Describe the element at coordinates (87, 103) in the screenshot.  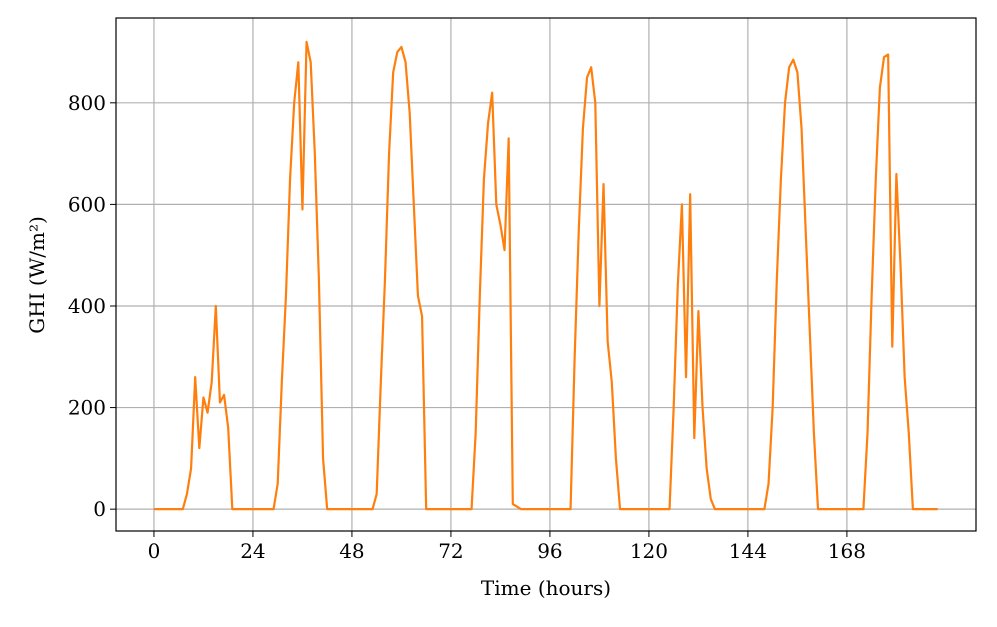
I see `y-tick-label: 800` at that location.